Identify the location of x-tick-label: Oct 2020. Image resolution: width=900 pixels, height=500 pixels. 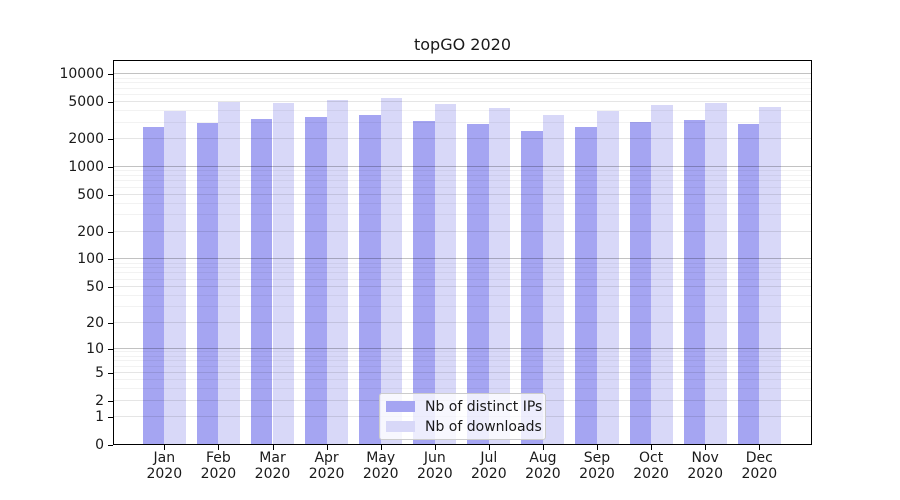
(651, 466).